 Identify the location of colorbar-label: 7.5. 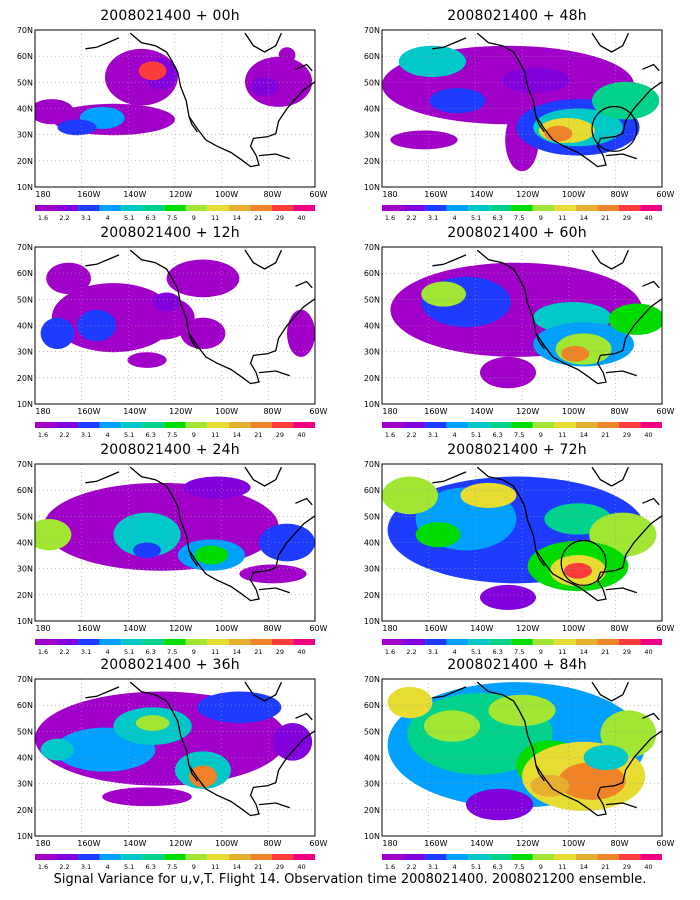
(519, 435).